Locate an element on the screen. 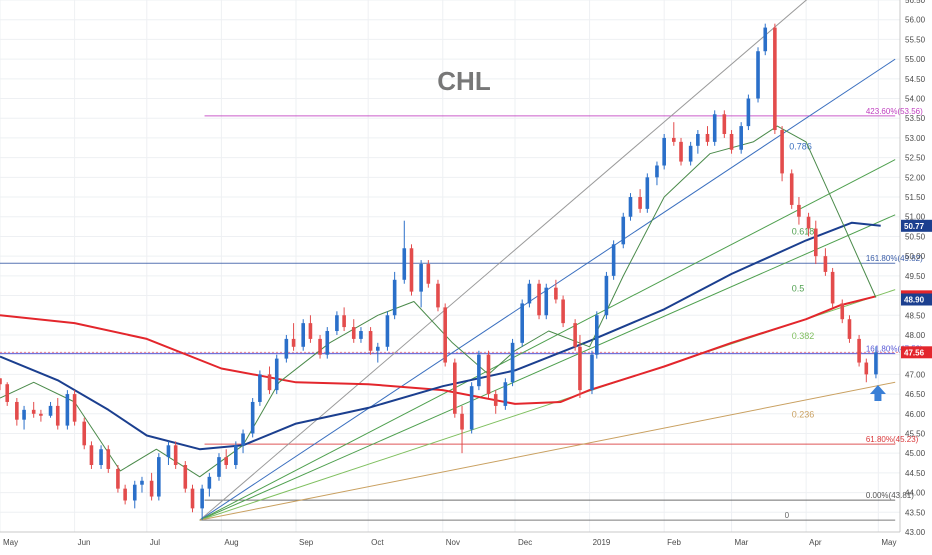 This screenshot has width=932, height=555. x-tick-label: Mar is located at coordinates (742, 542).